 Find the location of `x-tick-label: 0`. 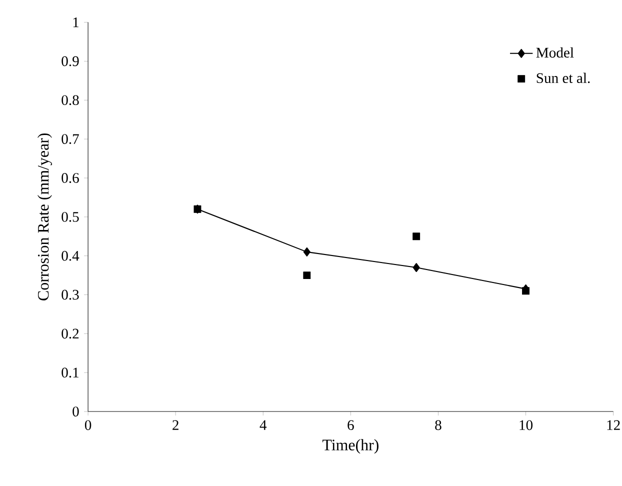

x-tick-label: 0 is located at coordinates (88, 425).